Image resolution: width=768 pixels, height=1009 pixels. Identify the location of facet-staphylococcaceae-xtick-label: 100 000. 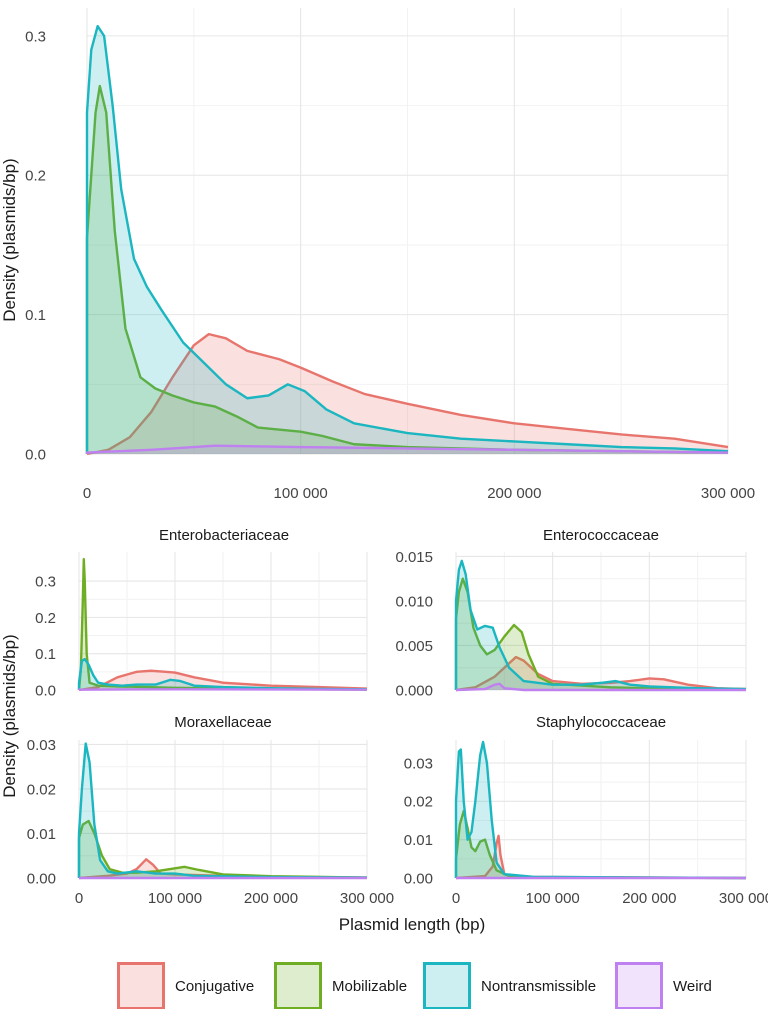
(553, 898).